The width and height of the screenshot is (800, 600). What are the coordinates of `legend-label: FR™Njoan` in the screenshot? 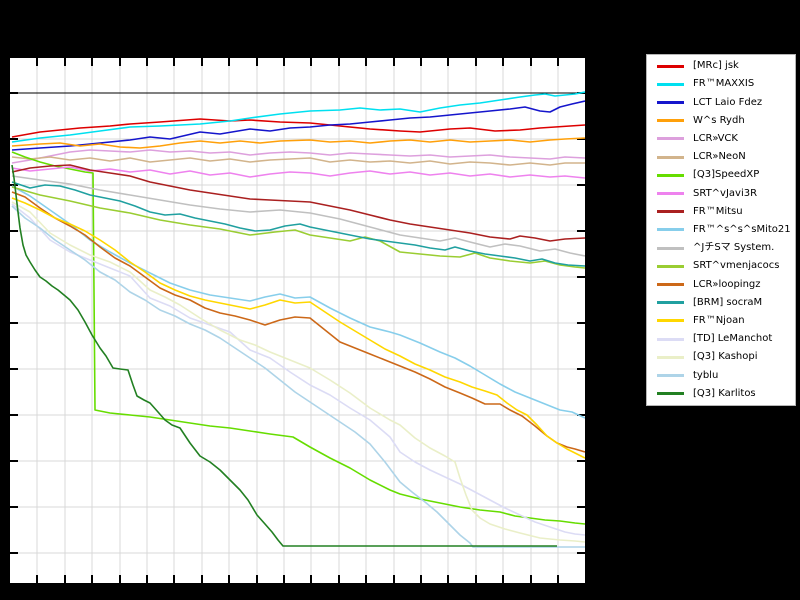 It's located at (719, 320).